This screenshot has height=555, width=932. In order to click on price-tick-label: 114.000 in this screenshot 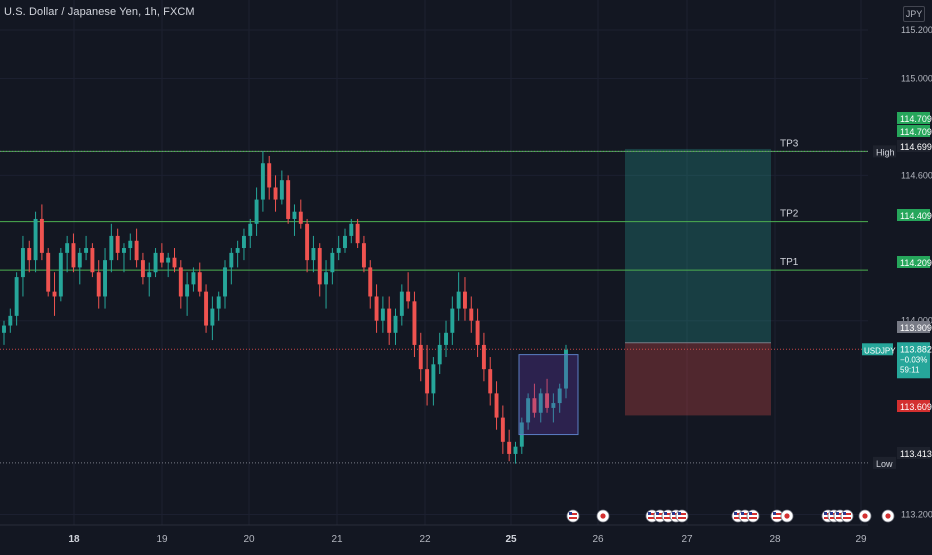, I will do `click(916, 321)`.